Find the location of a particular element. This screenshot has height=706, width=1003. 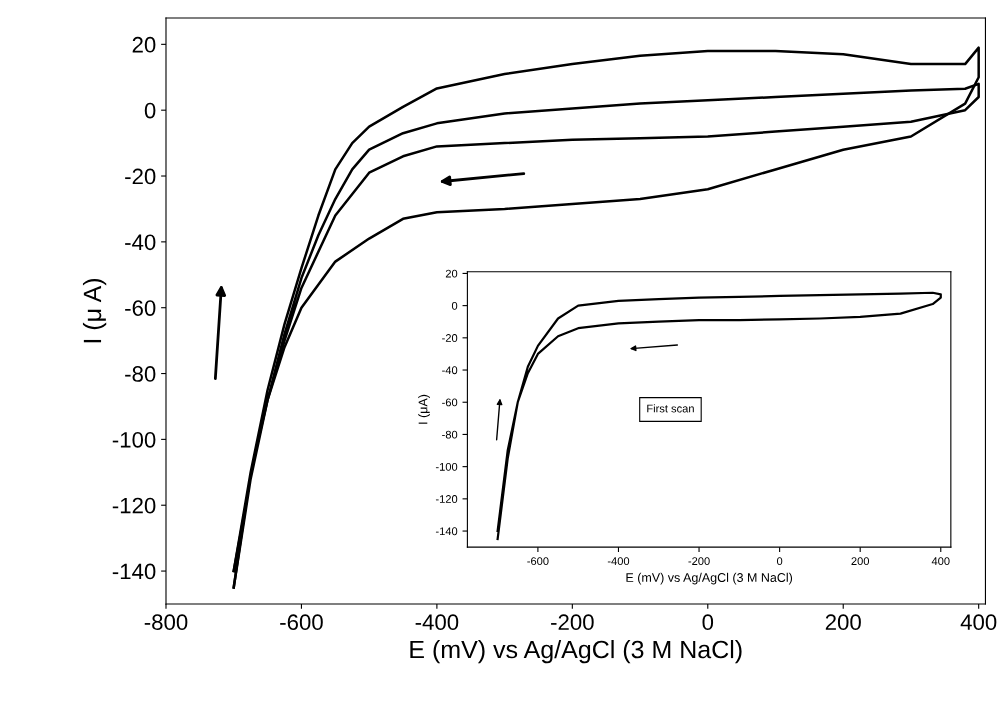

y-axis-title: I (μ A) is located at coordinates (94, 310).